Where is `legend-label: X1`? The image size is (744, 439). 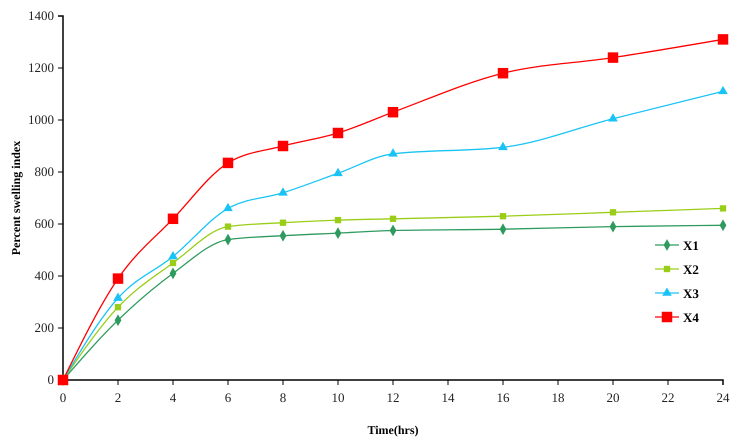 legend-label: X1 is located at coordinates (691, 245).